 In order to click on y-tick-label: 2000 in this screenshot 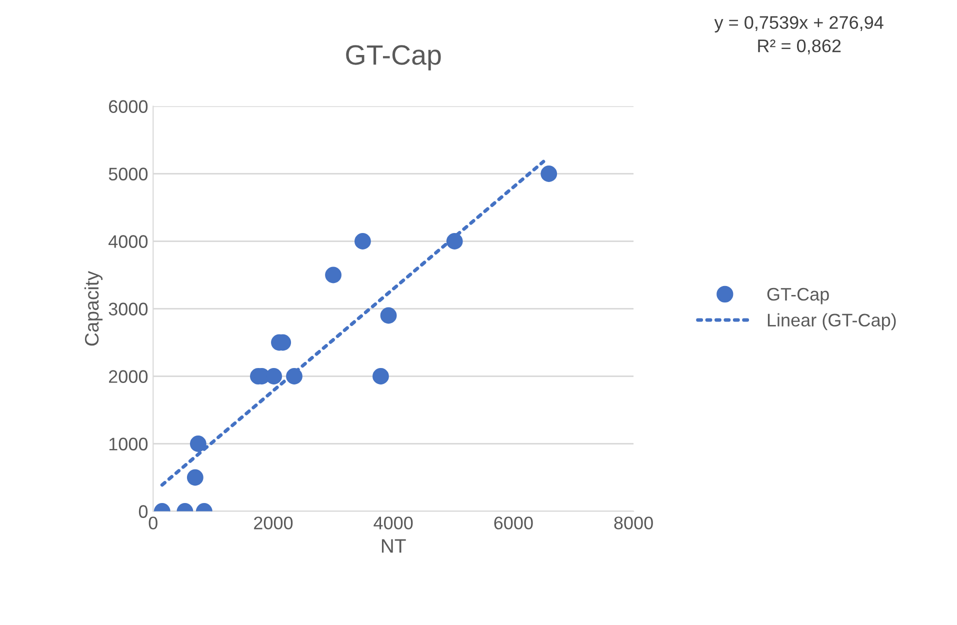, I will do `click(128, 376)`.